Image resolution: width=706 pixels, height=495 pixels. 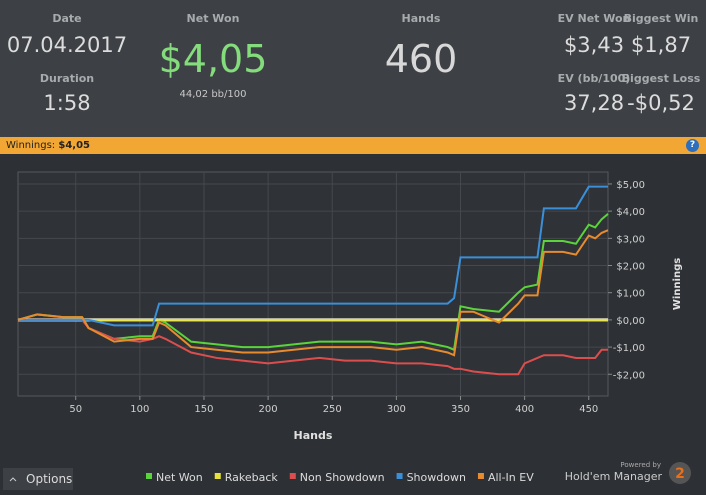 I want to click on value: $1,87, so click(x=661, y=45).